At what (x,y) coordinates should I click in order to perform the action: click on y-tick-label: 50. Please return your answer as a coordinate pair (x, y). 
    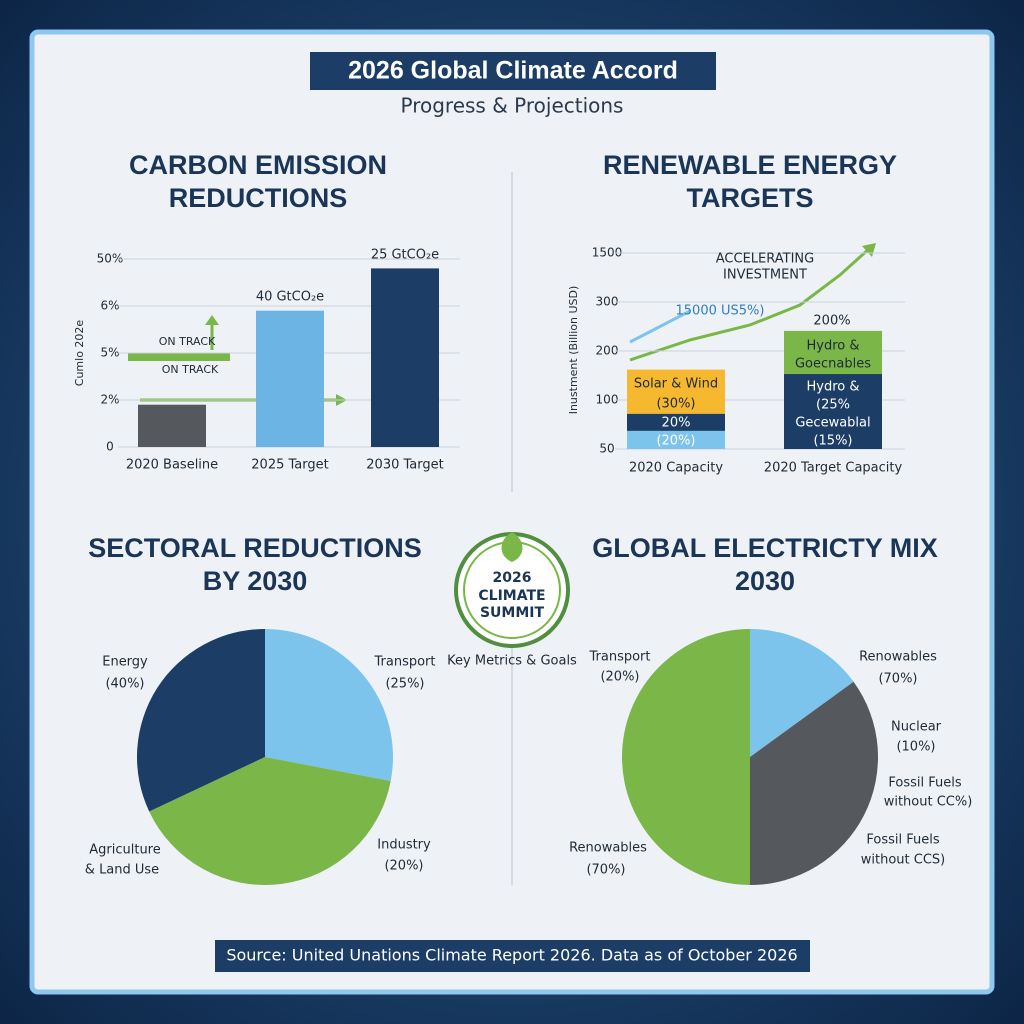
    Looking at the image, I should click on (606, 449).